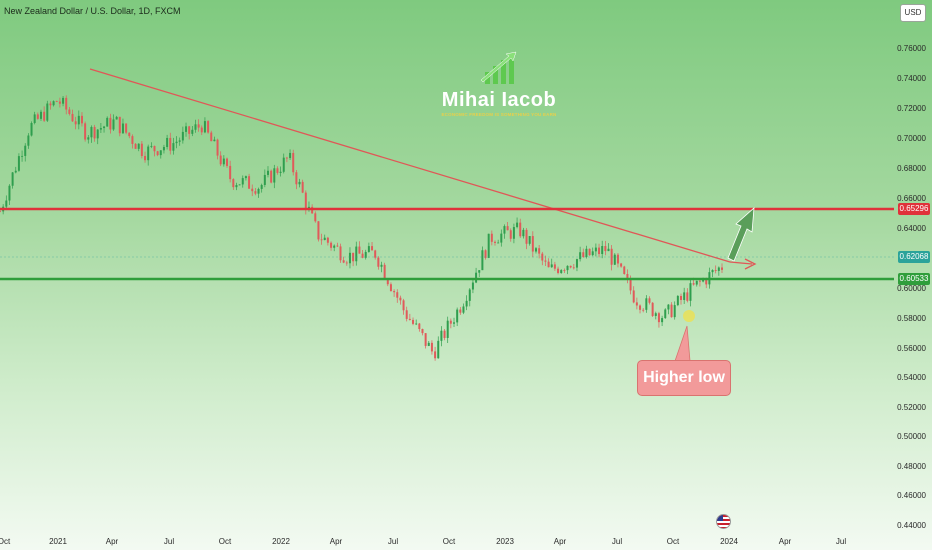 Image resolution: width=932 pixels, height=550 pixels. Describe the element at coordinates (913, 13) in the screenshot. I see `currency-button: USD` at that location.